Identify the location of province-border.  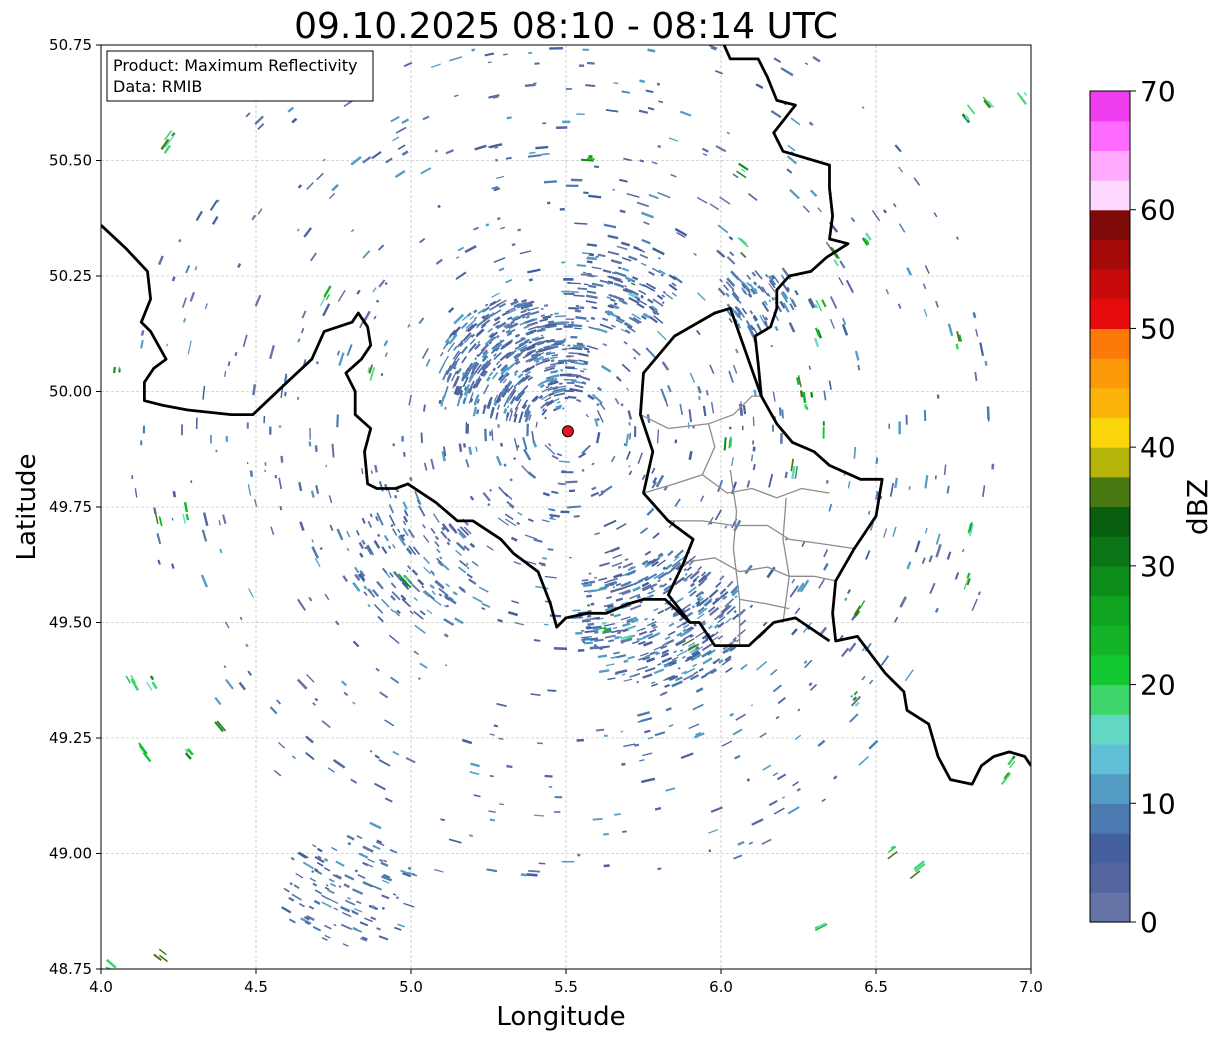
(764, 604).